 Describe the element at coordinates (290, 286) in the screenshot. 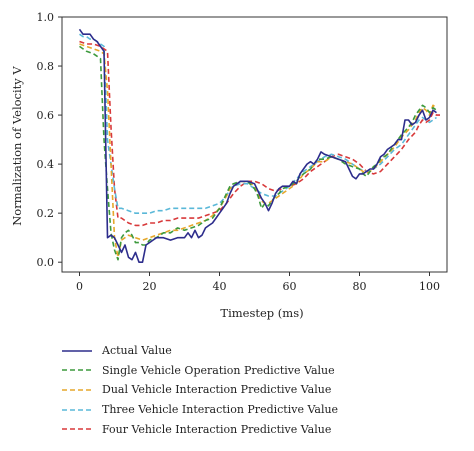

I see `x-tick-label: 60` at that location.